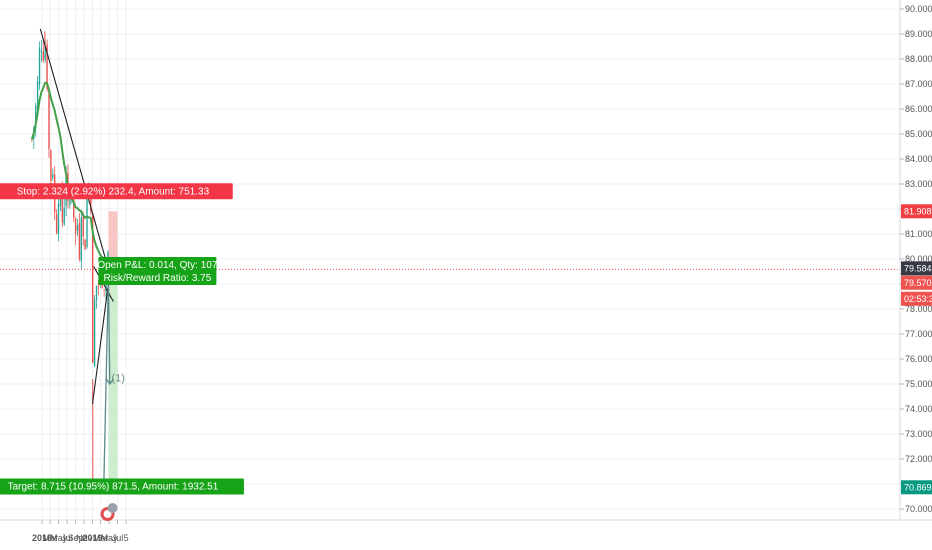 This screenshot has height=550, width=932. What do you see at coordinates (918, 109) in the screenshot?
I see `price-tick-label: 86.000` at bounding box center [918, 109].